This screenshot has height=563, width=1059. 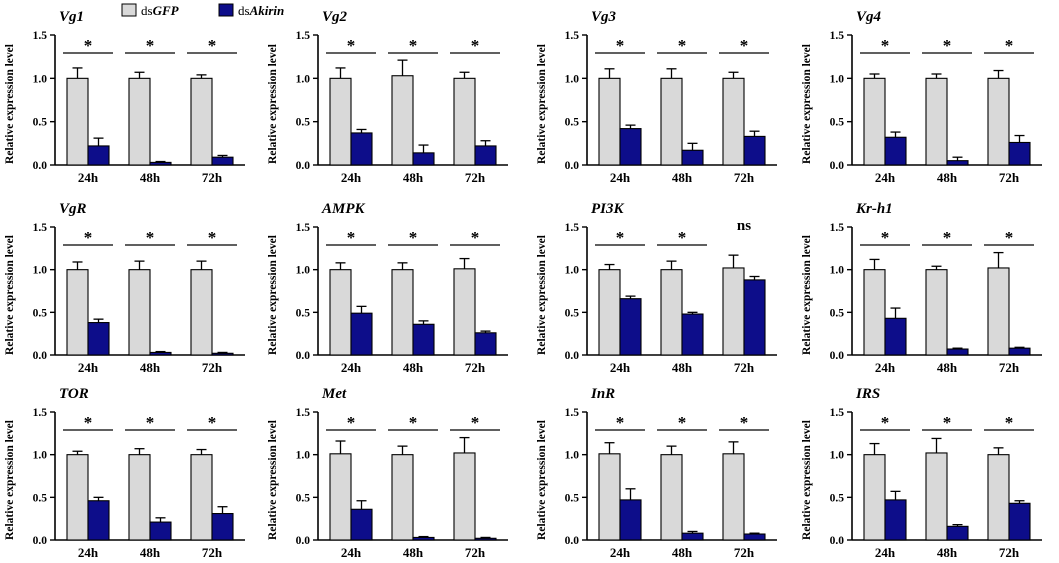 I want to click on chart-title: Vg2, so click(x=335, y=17).